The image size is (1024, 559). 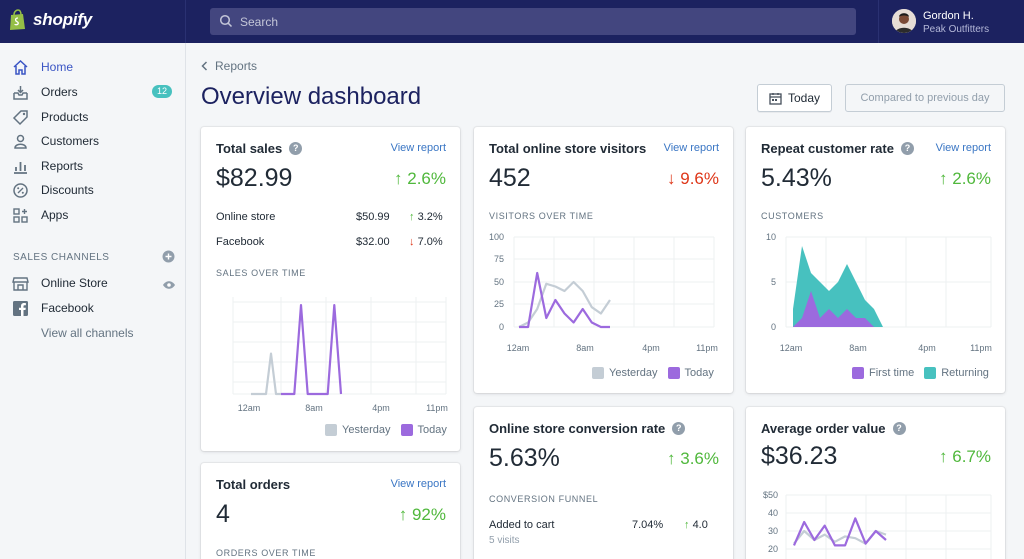 I want to click on sidebar-item-orders: Orders 12, so click(x=93, y=92).